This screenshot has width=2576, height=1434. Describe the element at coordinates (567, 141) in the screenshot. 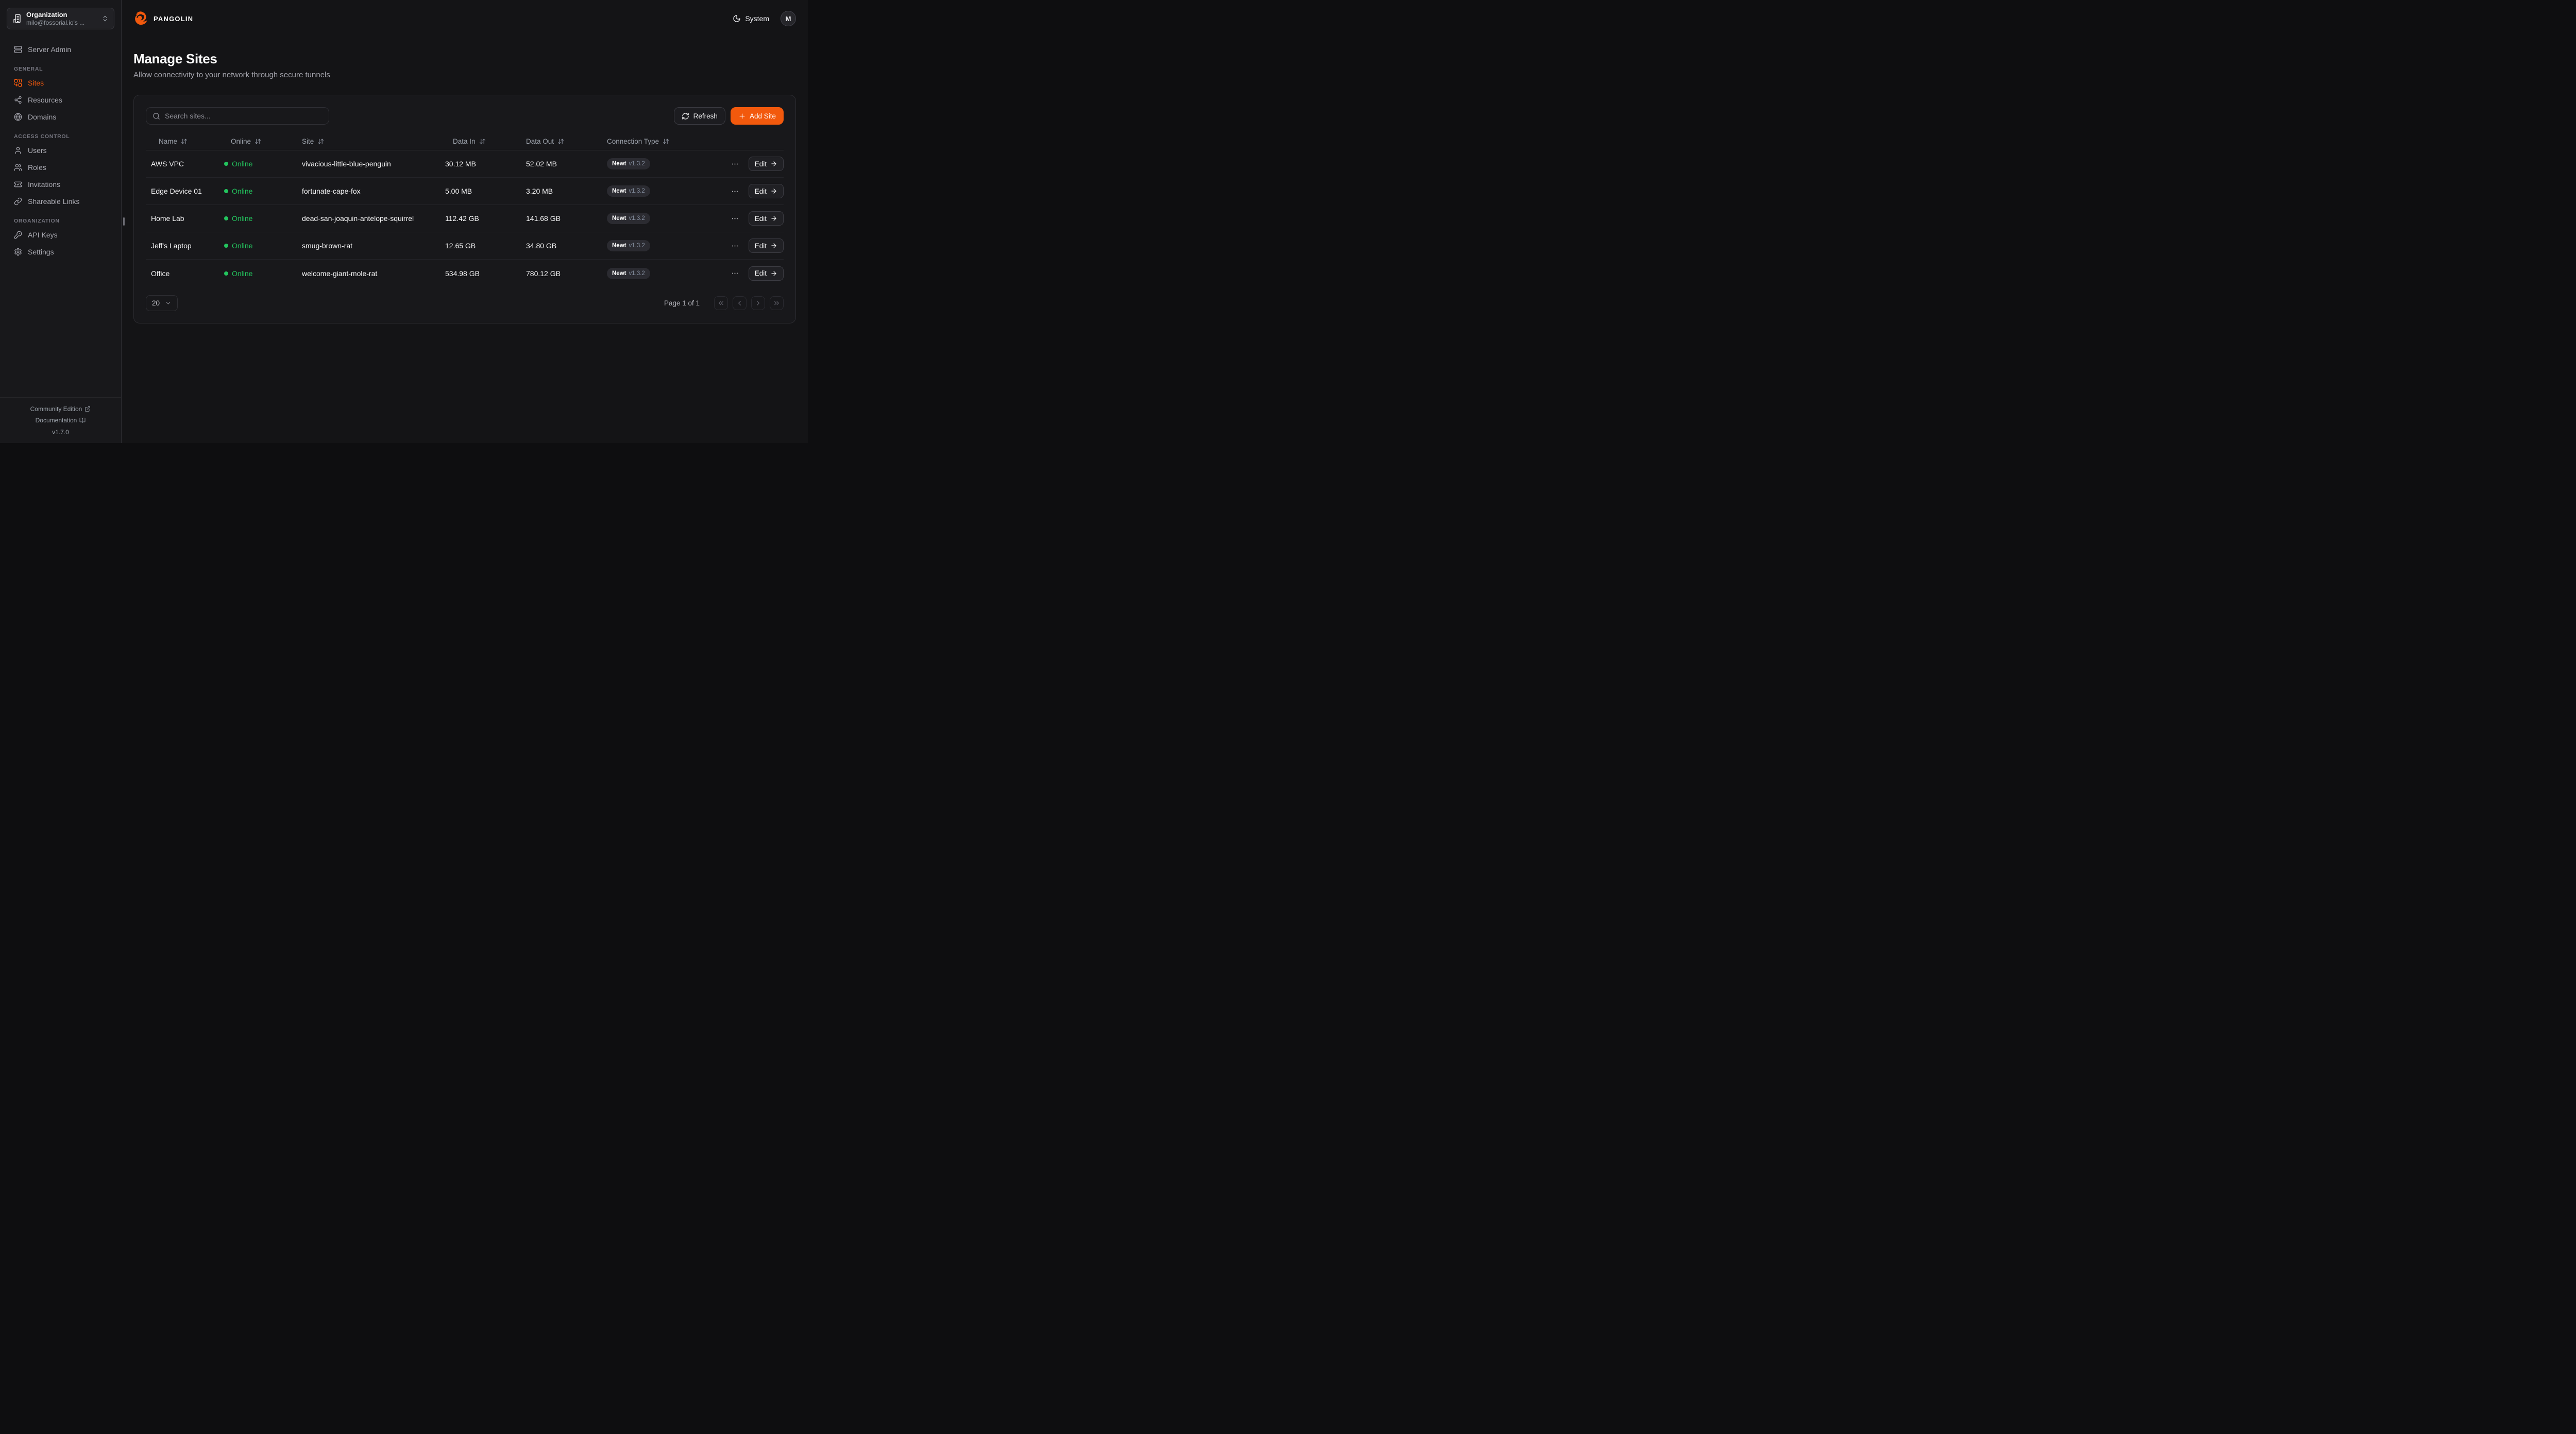

I see `column-header-data-out: Data Out` at that location.